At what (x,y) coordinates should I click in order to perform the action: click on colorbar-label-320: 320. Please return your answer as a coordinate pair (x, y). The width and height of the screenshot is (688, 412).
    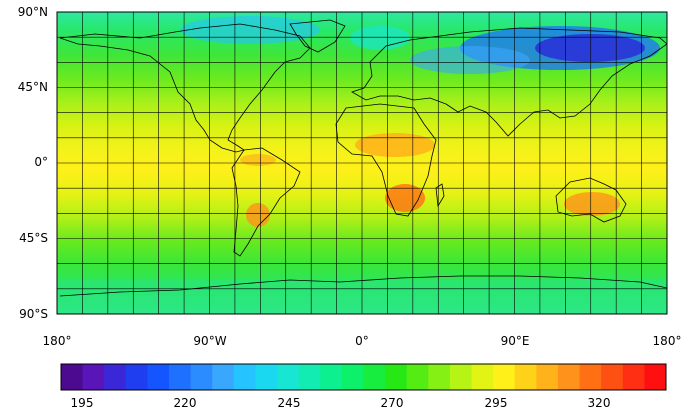
    Looking at the image, I should click on (599, 403).